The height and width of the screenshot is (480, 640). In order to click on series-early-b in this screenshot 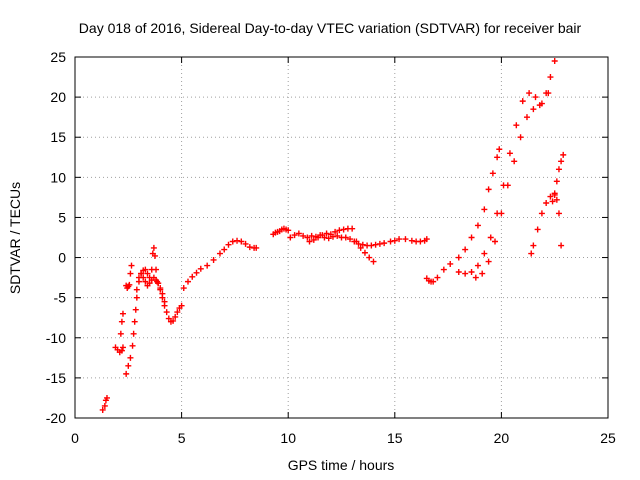, I will do `click(119, 350)`.